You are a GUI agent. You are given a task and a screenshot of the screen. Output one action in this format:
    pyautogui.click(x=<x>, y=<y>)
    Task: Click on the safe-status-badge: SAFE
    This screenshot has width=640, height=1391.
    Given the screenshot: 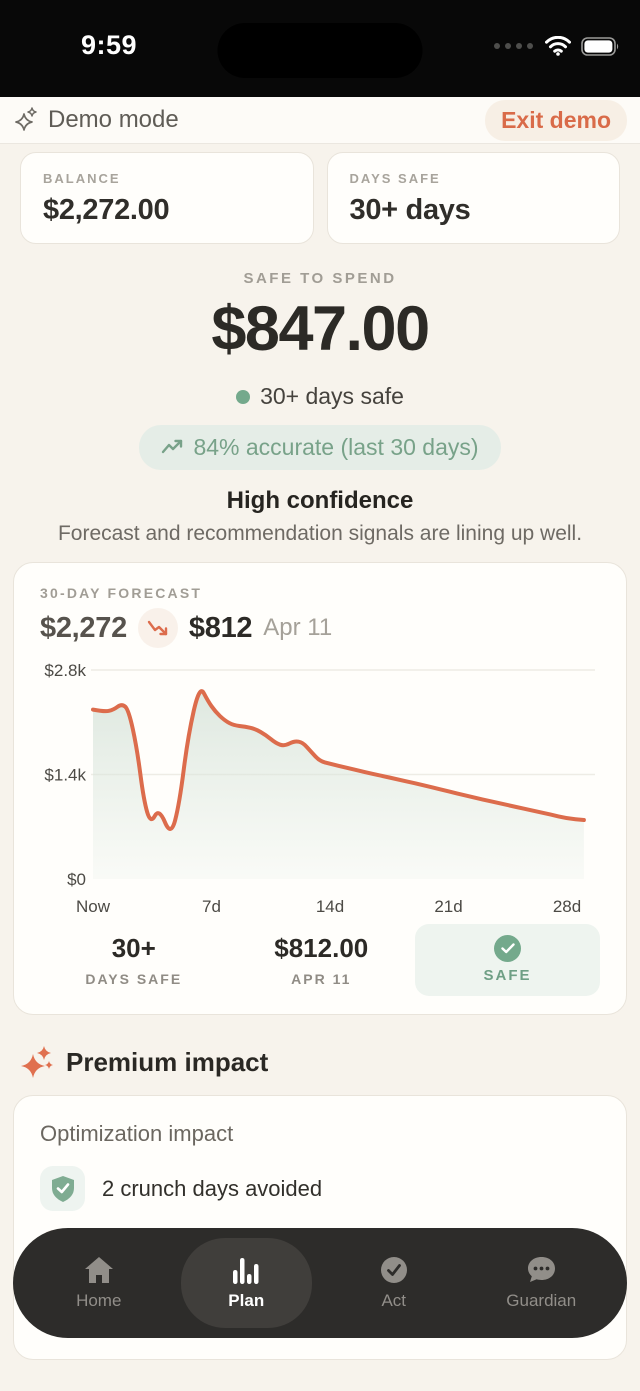 What is the action you would take?
    pyautogui.click(x=507, y=960)
    